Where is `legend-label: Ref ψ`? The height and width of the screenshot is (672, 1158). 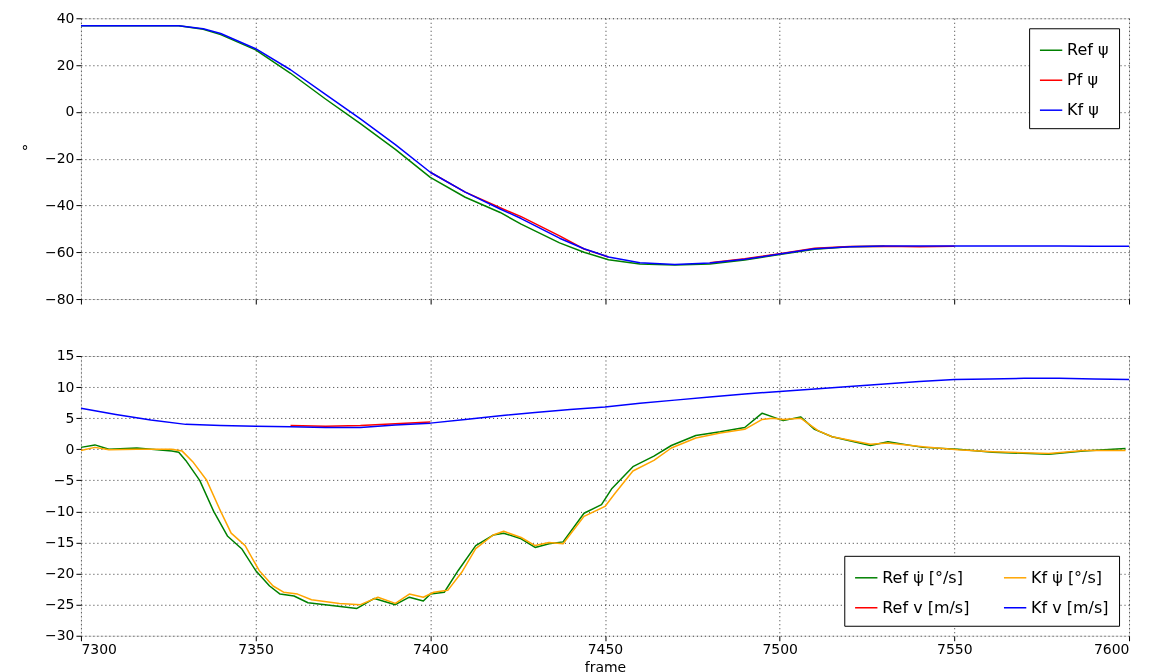
legend-label: Ref ψ is located at coordinates (1088, 50).